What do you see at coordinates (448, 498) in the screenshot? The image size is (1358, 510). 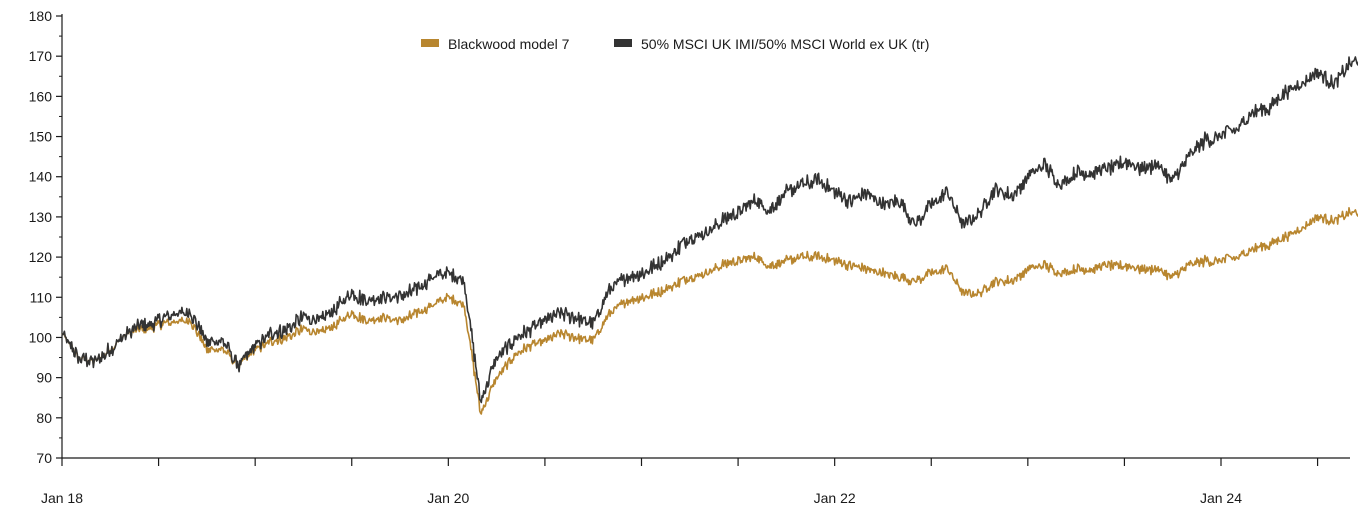 I see `x-tick-label: Jan 20` at bounding box center [448, 498].